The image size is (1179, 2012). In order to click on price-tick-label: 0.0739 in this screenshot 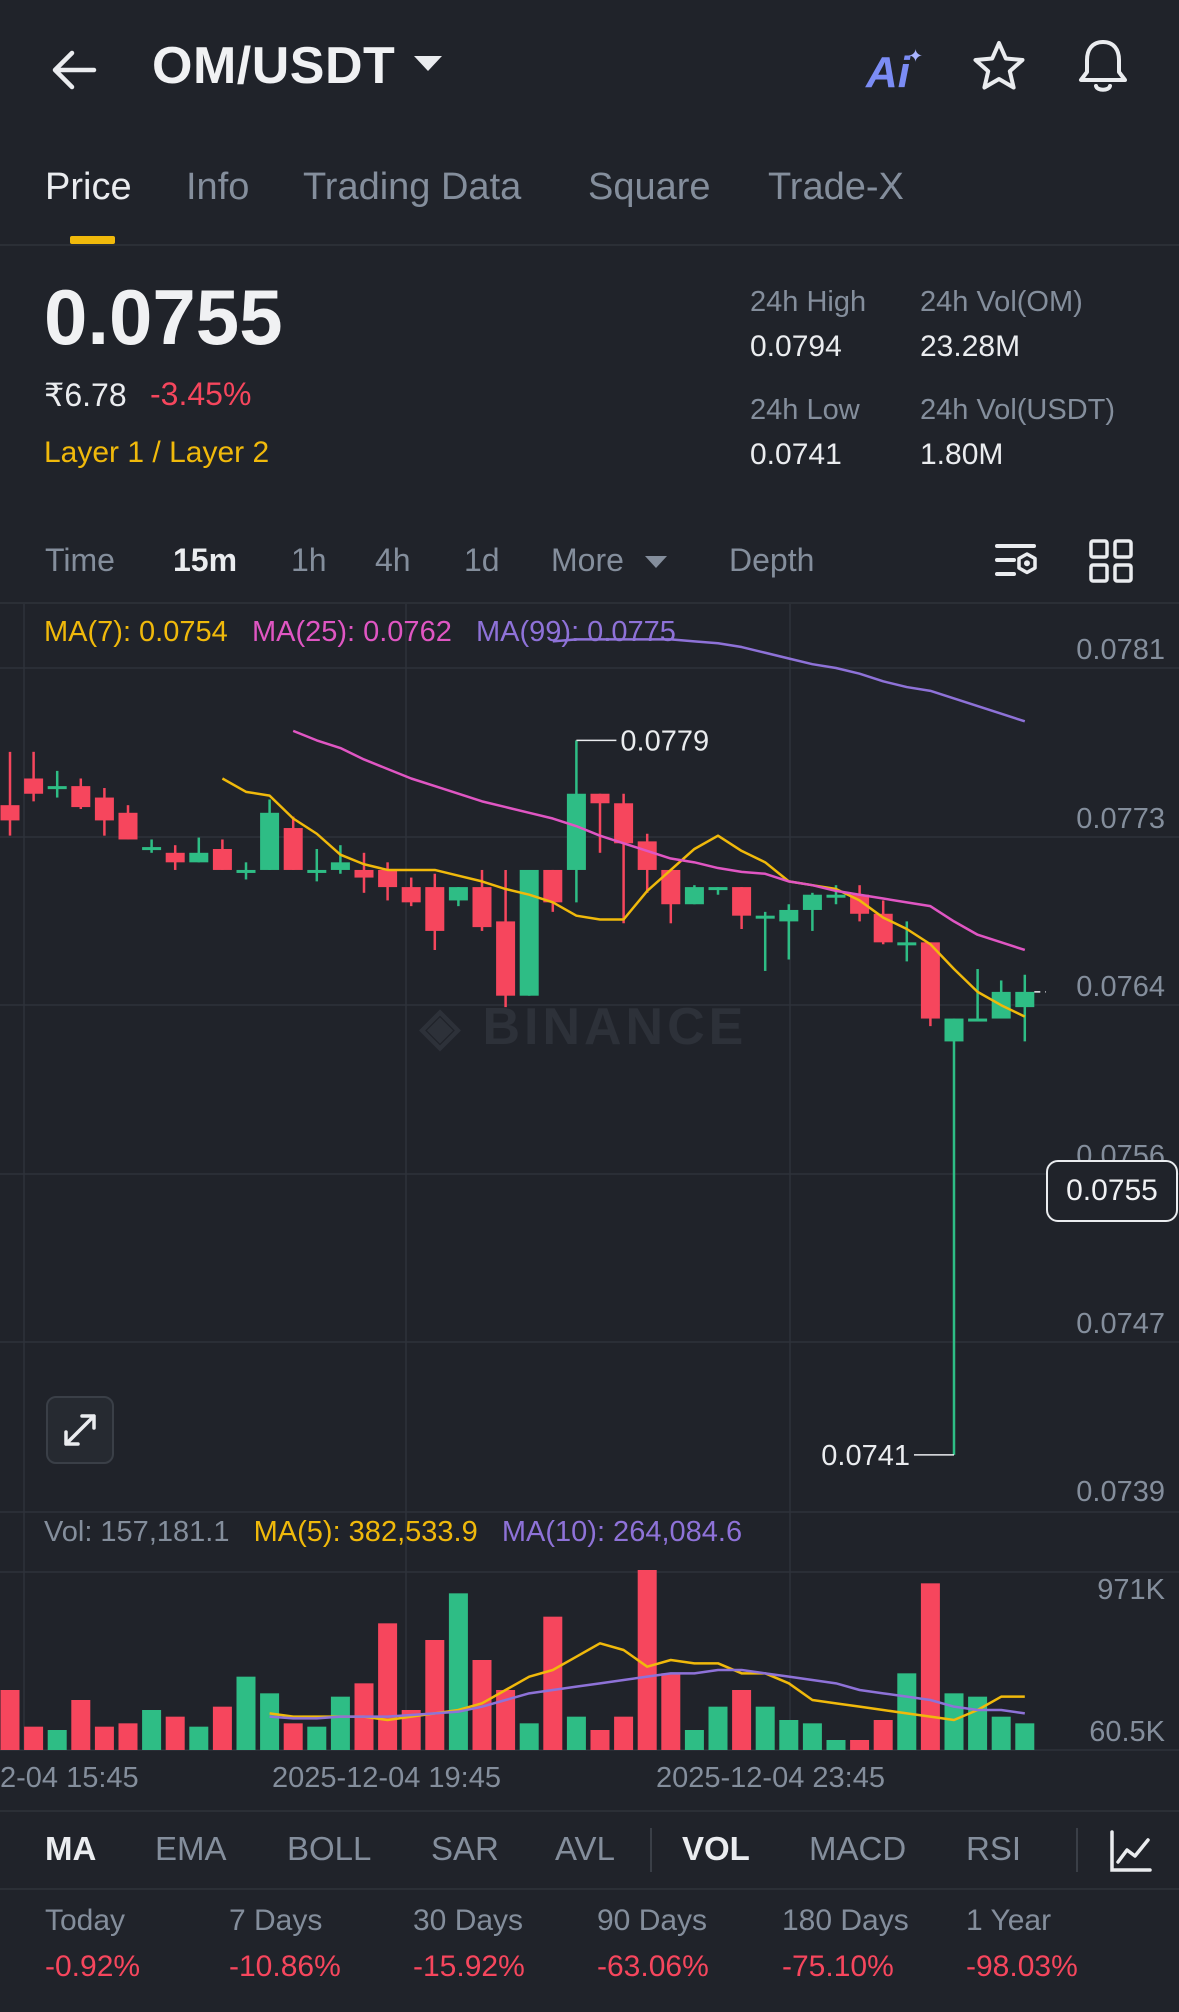, I will do `click(1120, 1492)`.